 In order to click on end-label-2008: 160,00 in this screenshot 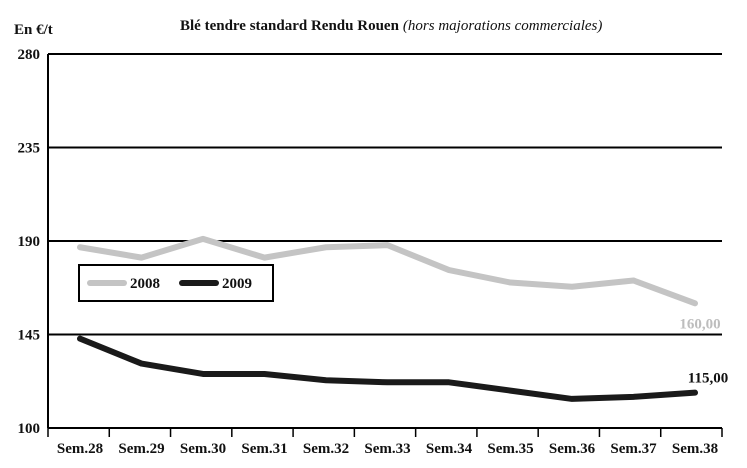, I will do `click(699, 324)`.